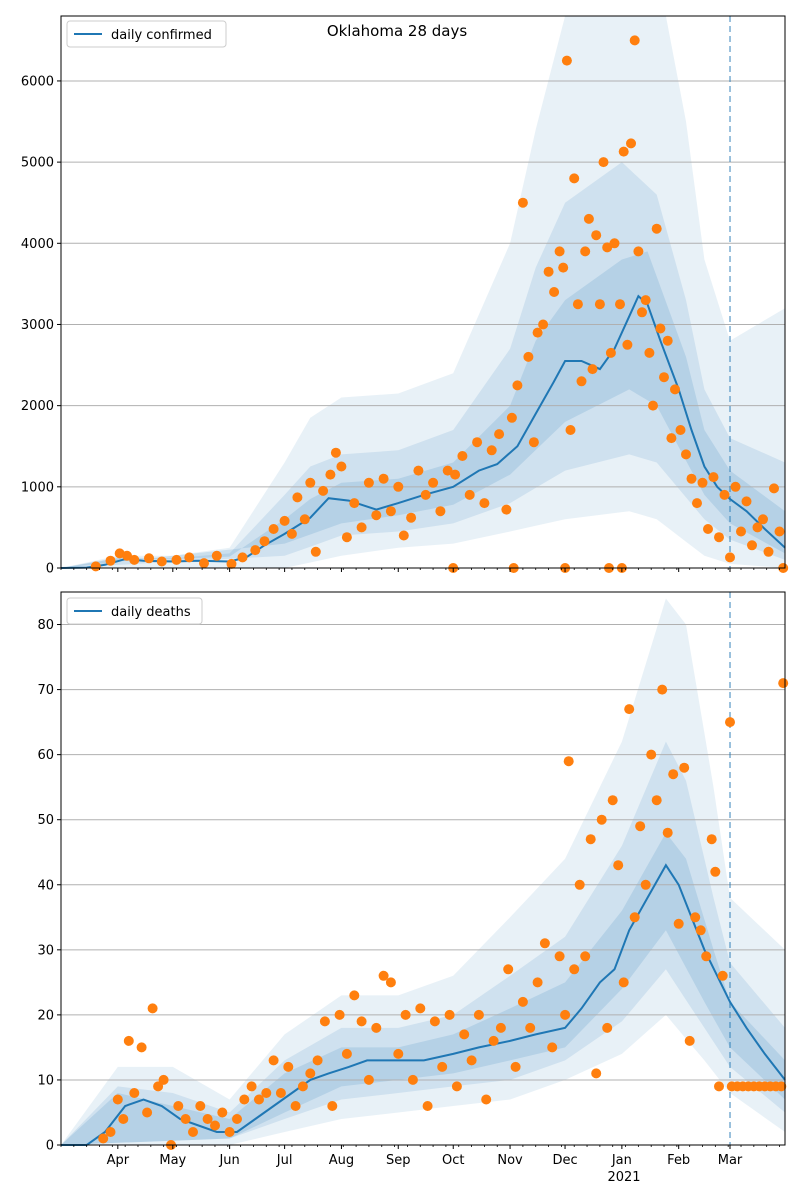 The height and width of the screenshot is (1200, 800). I want to click on confirmed-y-tick-label: 2000, so click(37, 406).